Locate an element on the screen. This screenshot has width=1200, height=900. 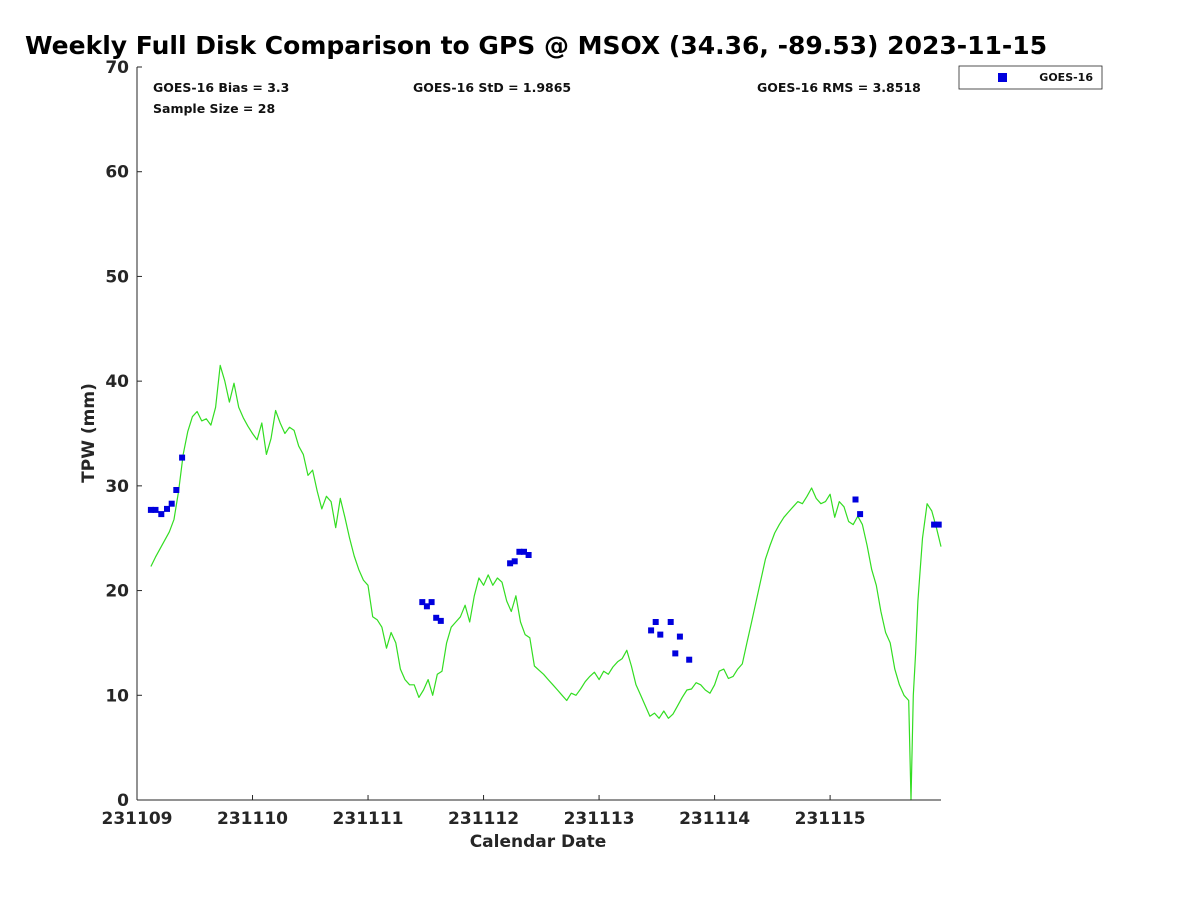
x-tick-label: 231113 is located at coordinates (599, 819).